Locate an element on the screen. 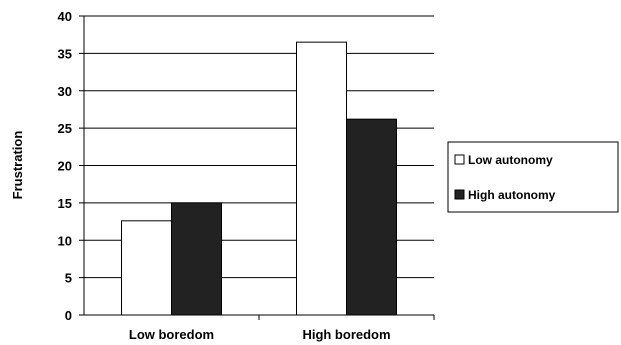 Image resolution: width=621 pixels, height=345 pixels. legend-label-low-autonomy: Low autonomy is located at coordinates (510, 160).